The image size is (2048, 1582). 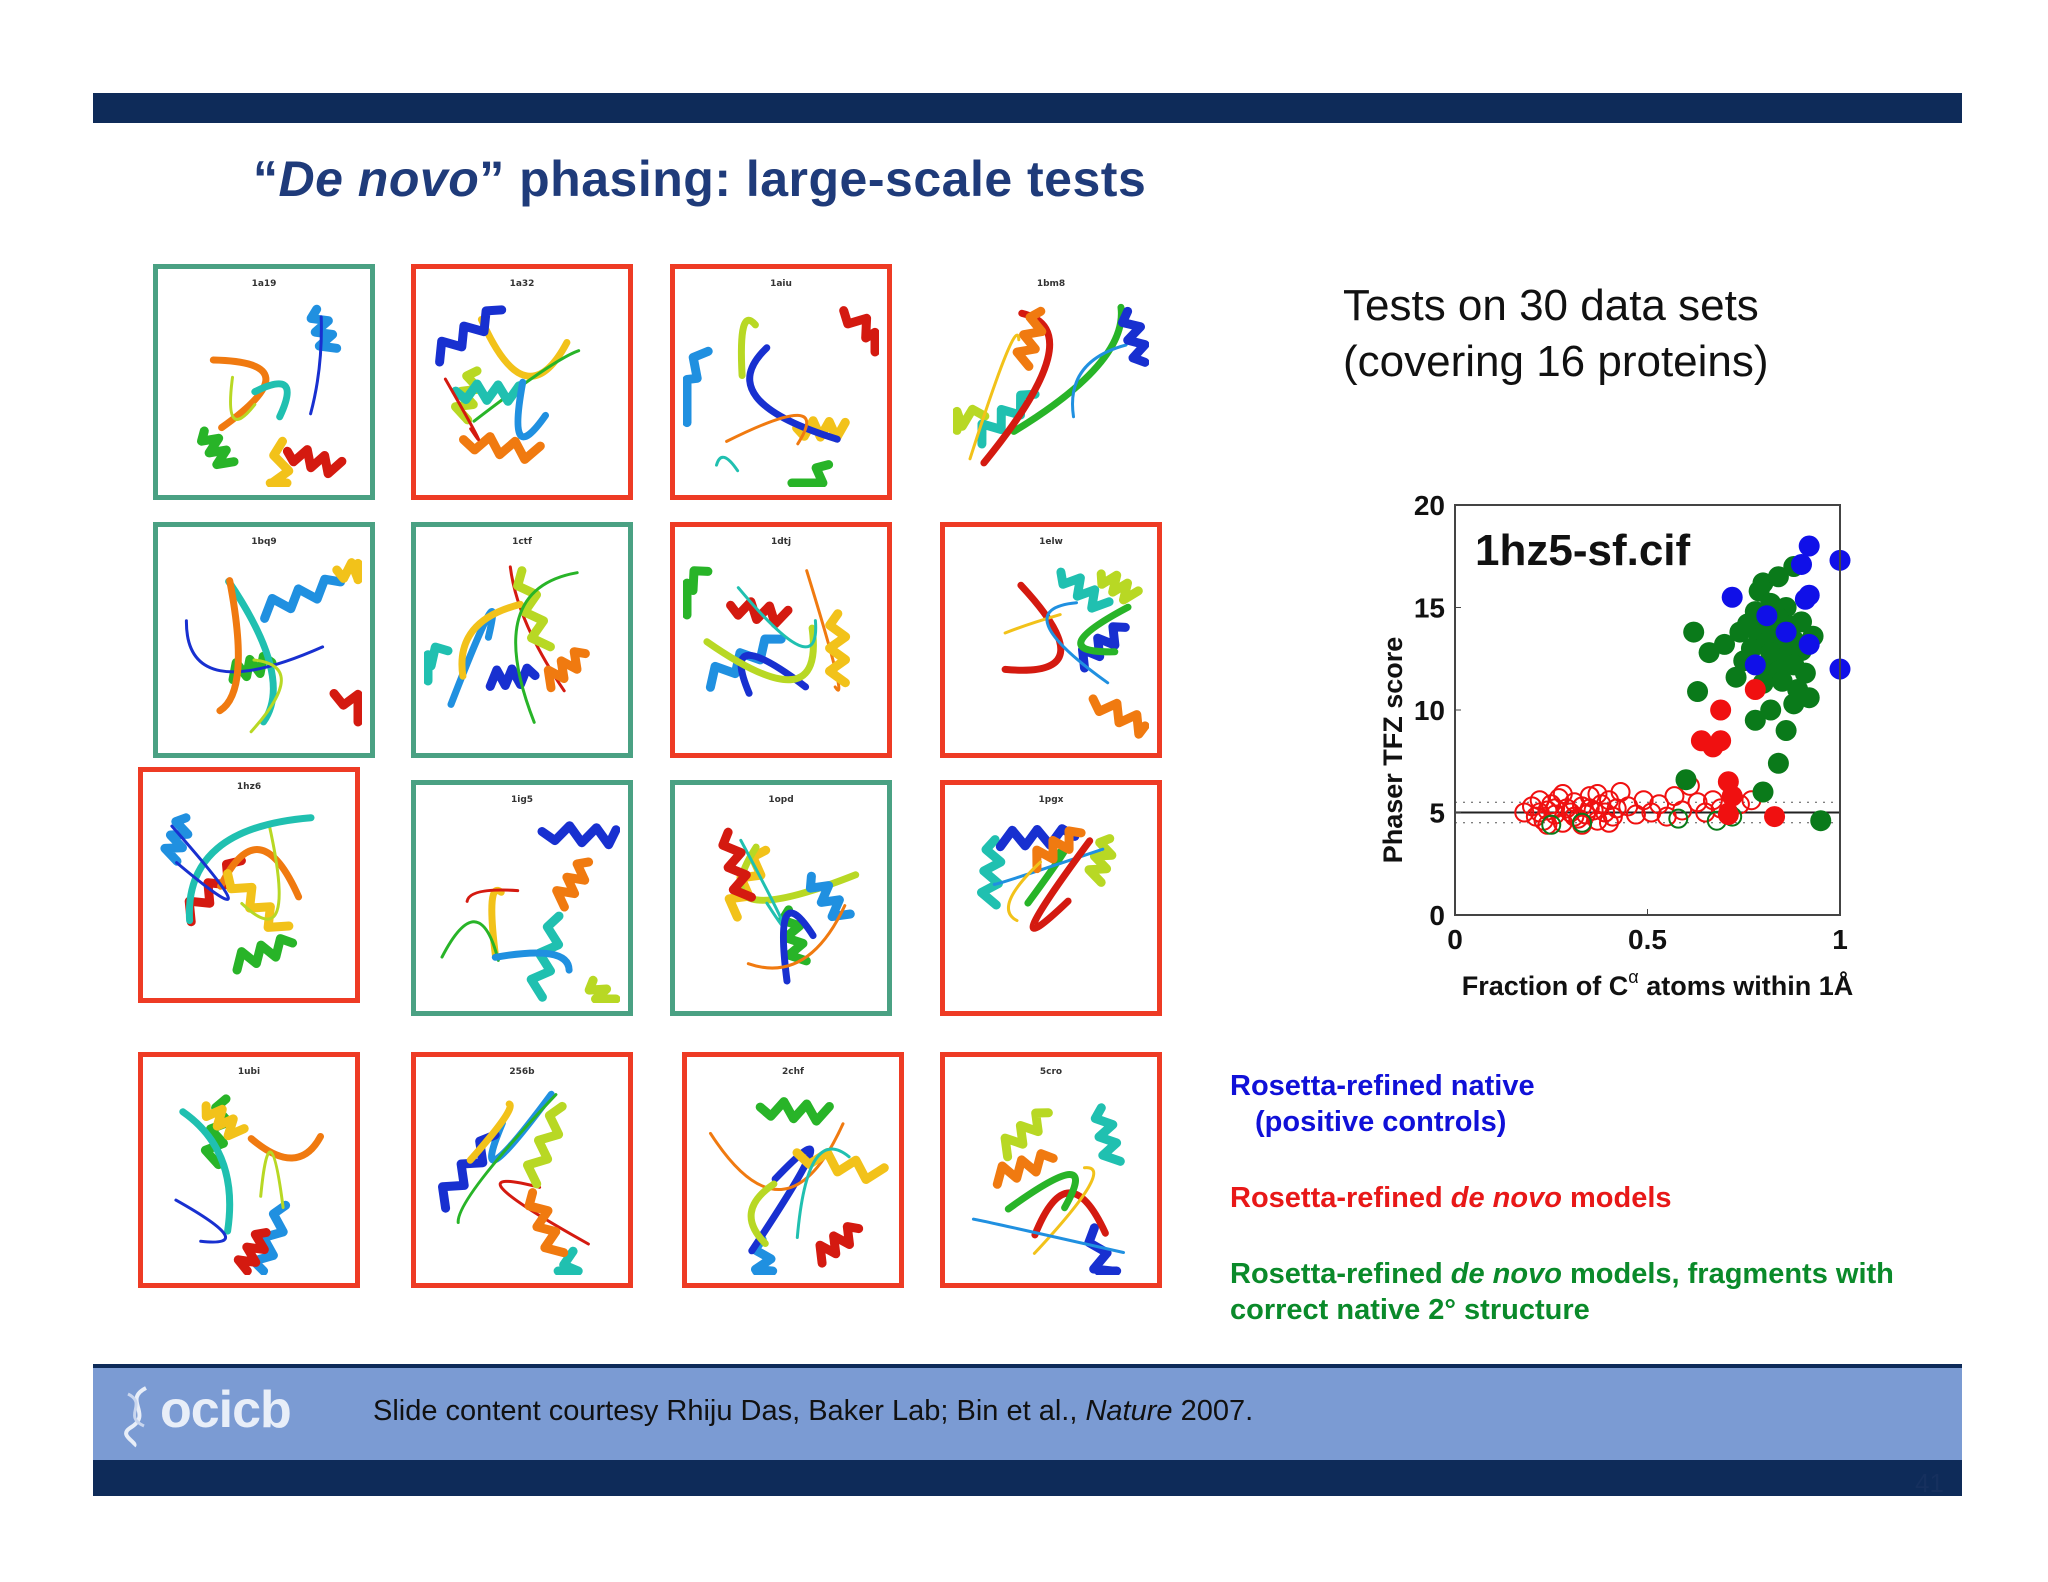 I want to click on structure-tile: 1aiu, so click(x=781, y=382).